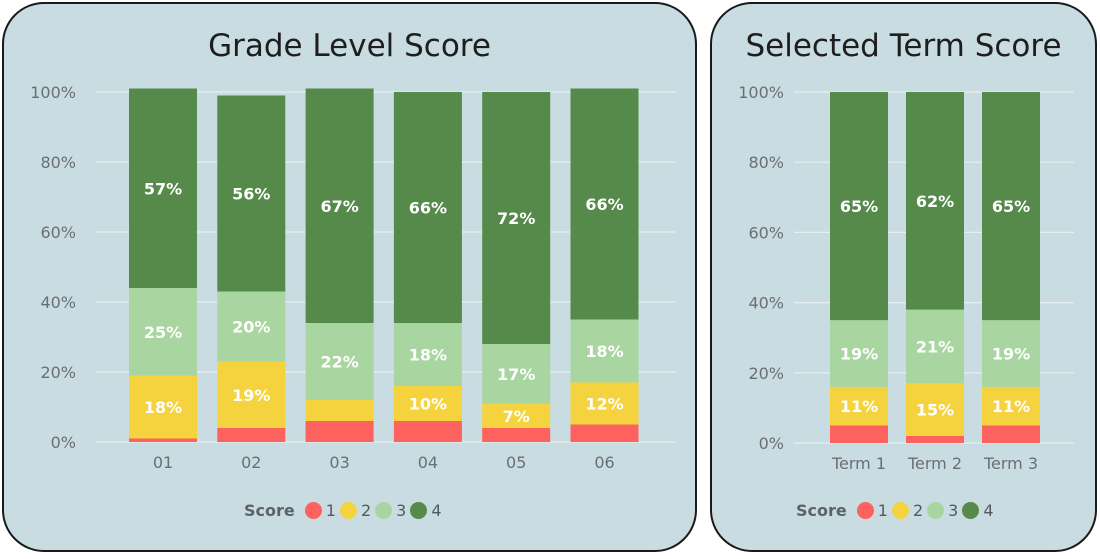 This screenshot has width=1100, height=559. Describe the element at coordinates (865, 510) in the screenshot. I see `score-1-swatch` at that location.